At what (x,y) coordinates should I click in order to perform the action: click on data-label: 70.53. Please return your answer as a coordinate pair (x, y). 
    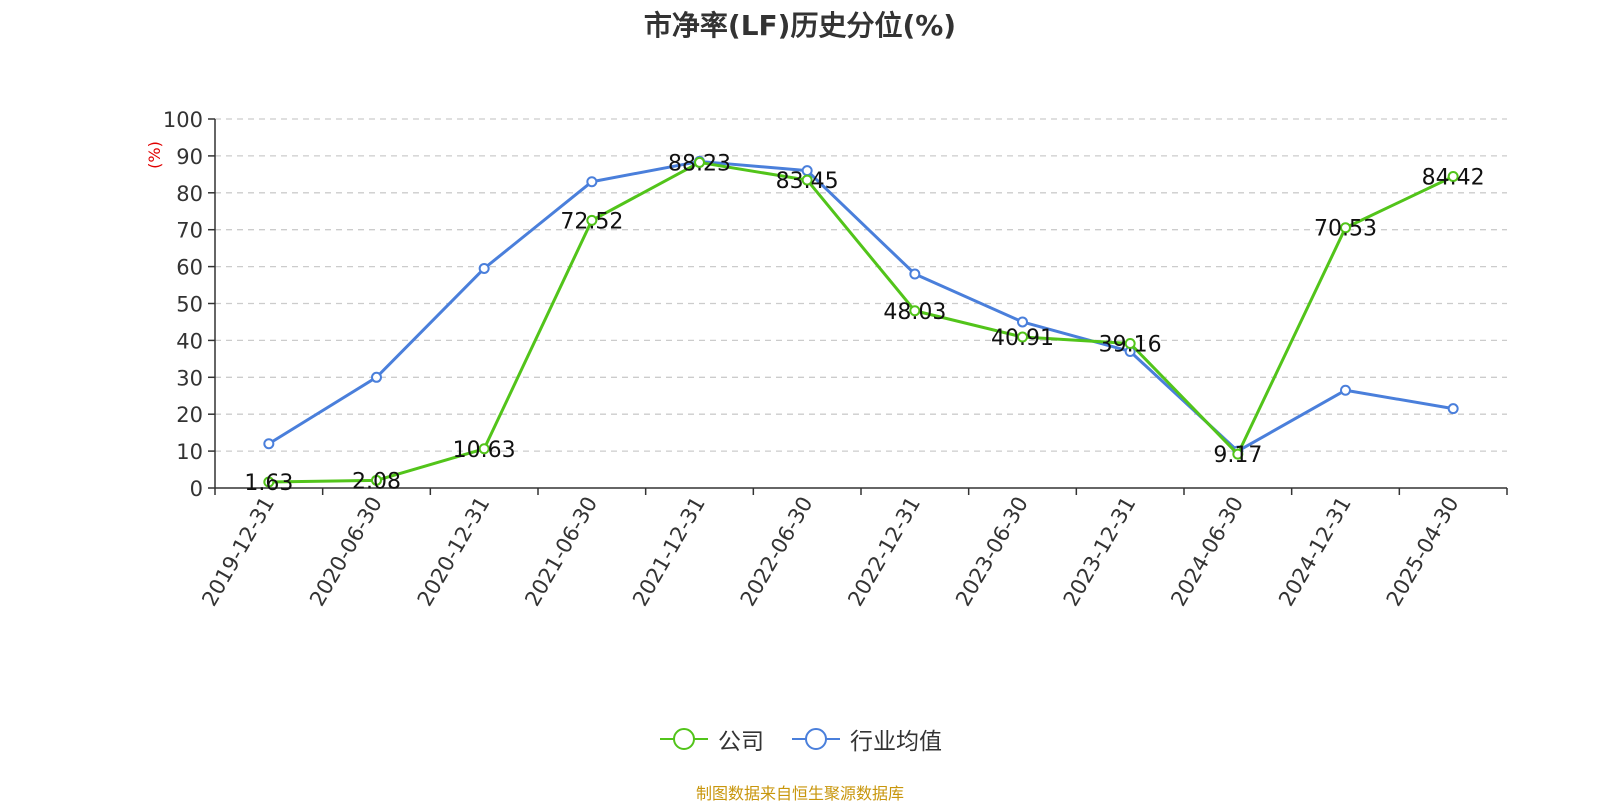
    Looking at the image, I should click on (1345, 229).